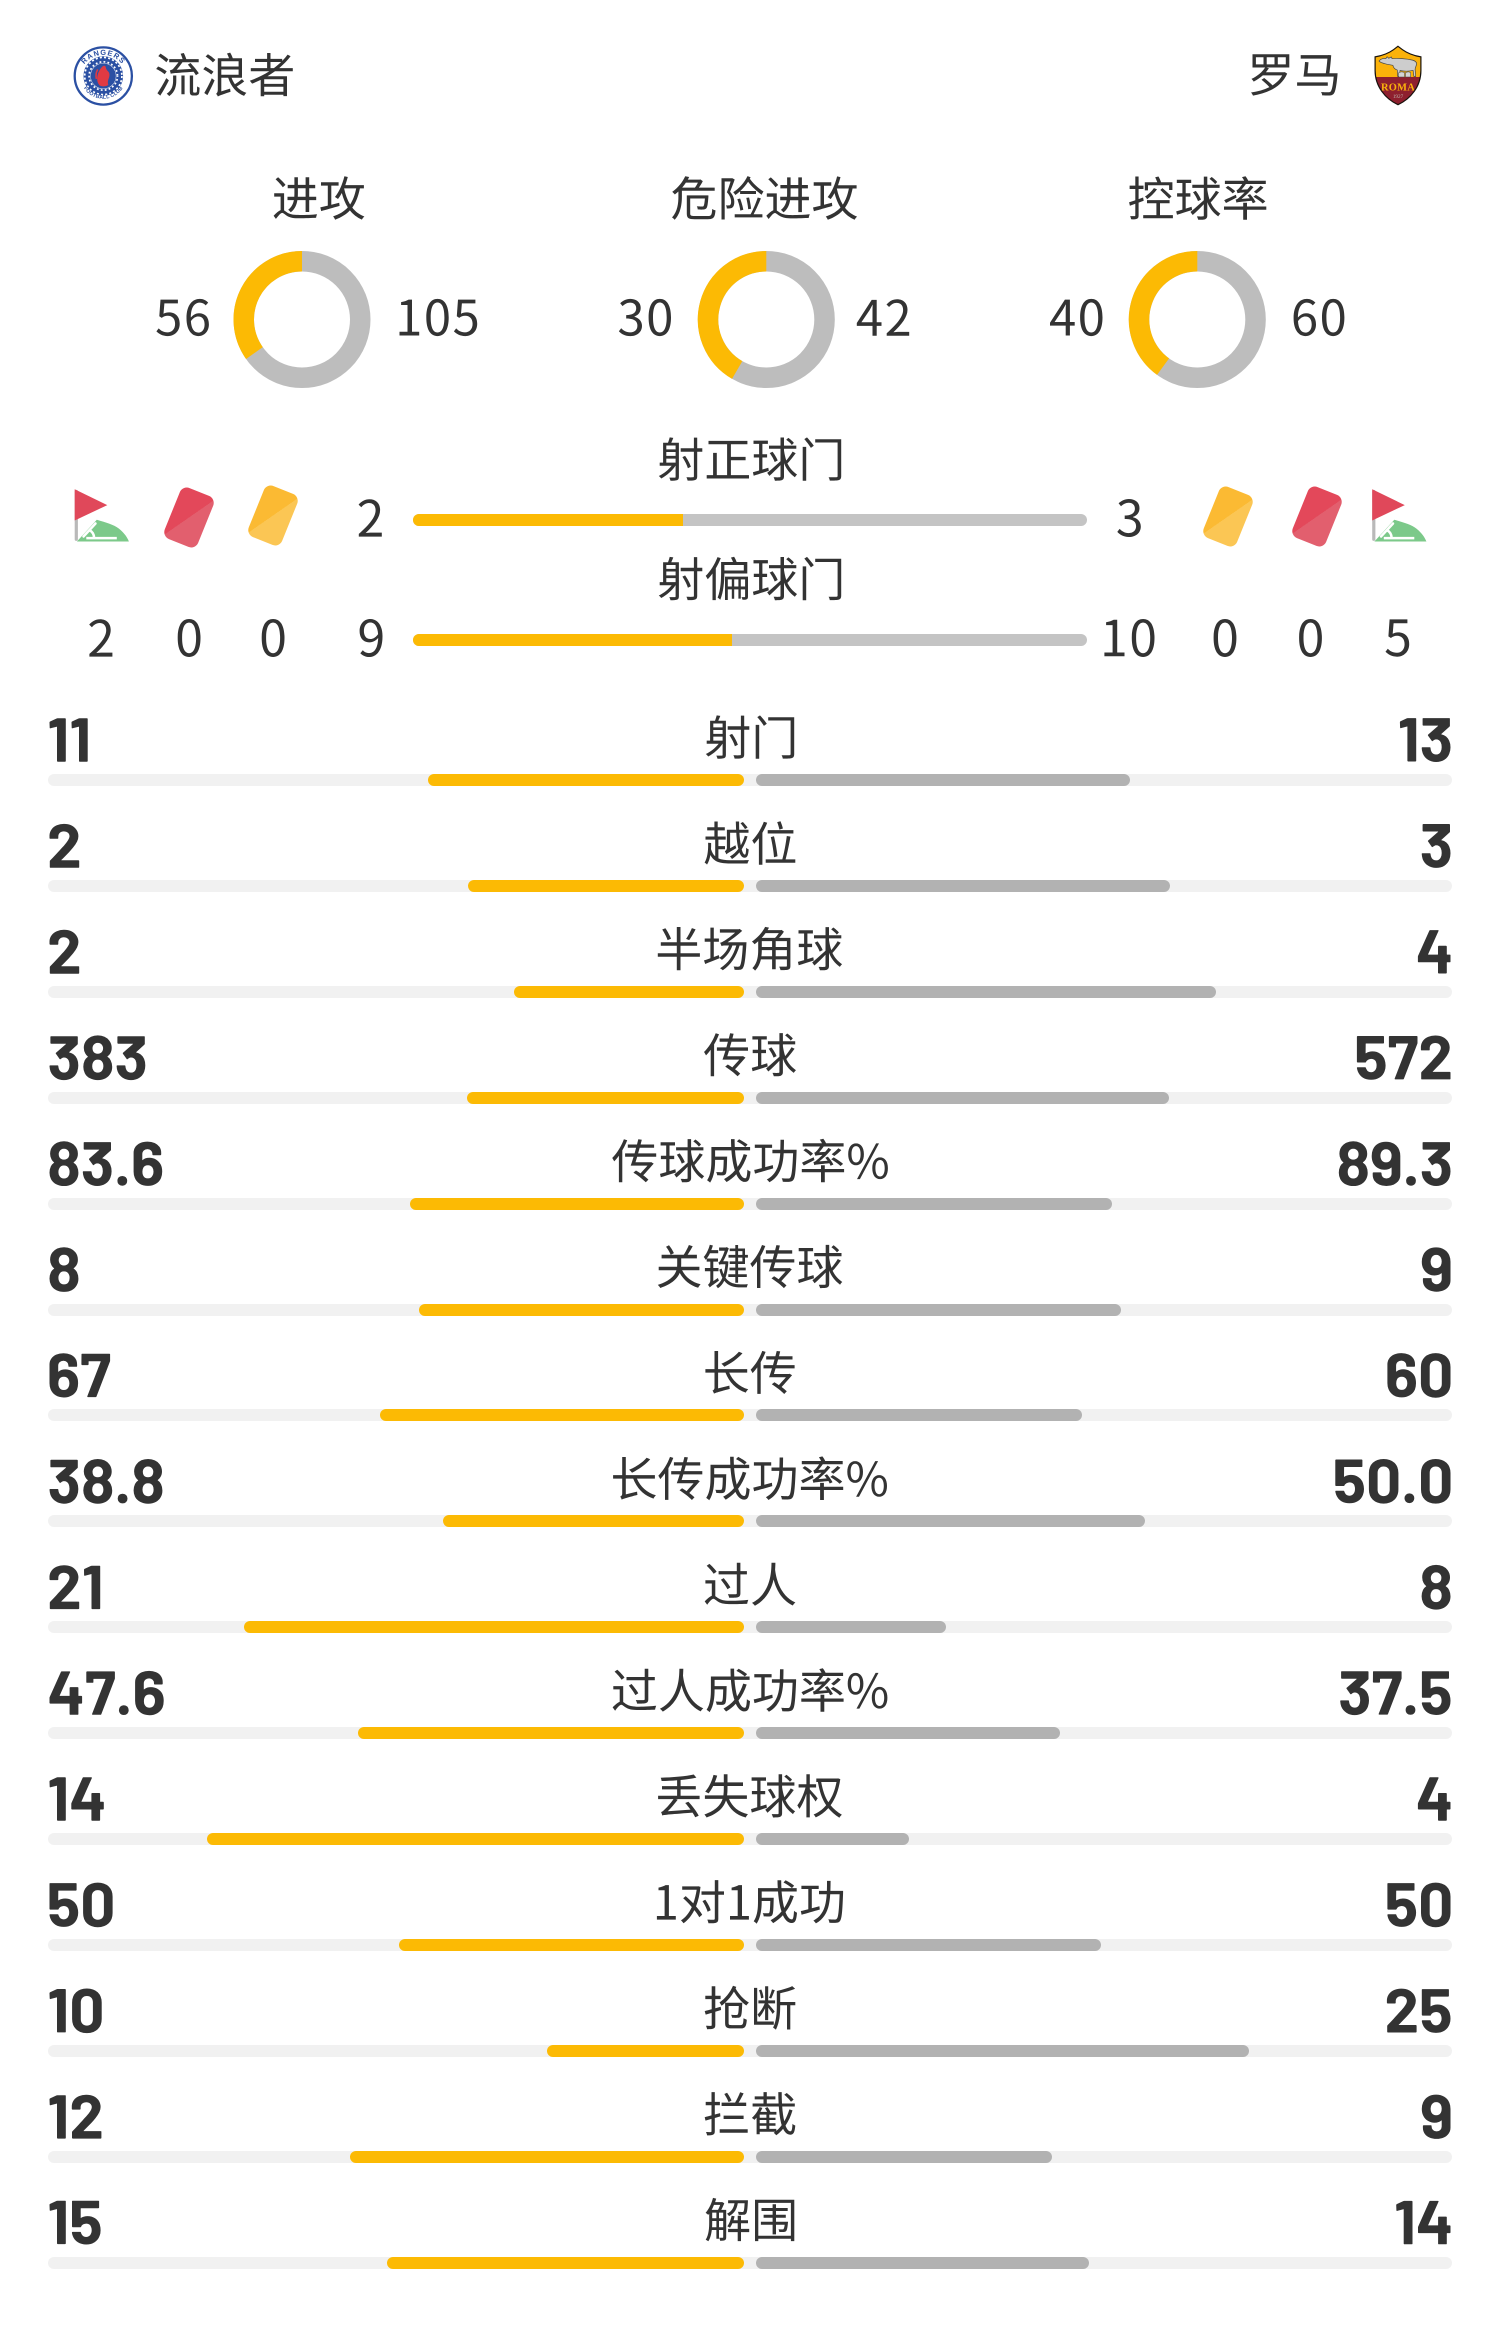 This screenshot has width=1500, height=2350. I want to click on svg-text: 1927, so click(1398, 97).